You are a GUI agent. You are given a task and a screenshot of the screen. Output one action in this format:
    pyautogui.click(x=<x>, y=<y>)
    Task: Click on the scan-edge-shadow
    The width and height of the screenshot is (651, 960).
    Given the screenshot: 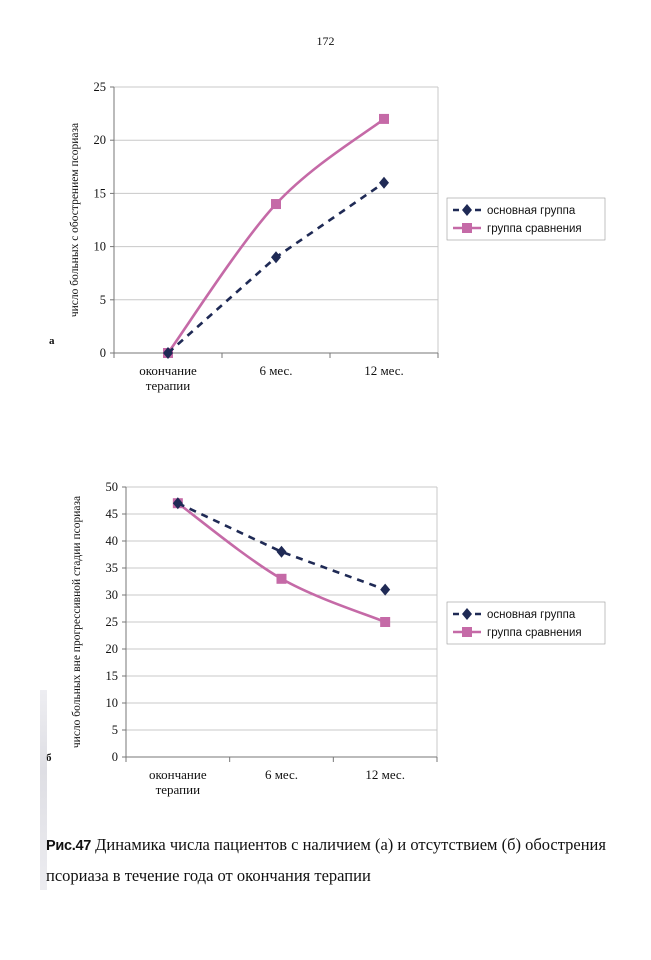 What is the action you would take?
    pyautogui.click(x=43, y=790)
    